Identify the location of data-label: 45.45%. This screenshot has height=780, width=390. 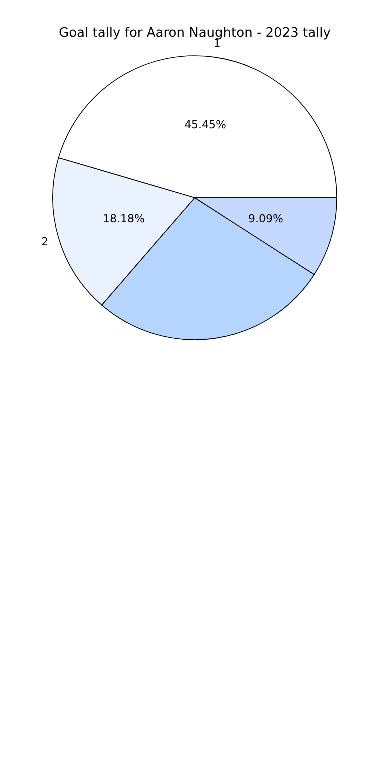
(205, 125).